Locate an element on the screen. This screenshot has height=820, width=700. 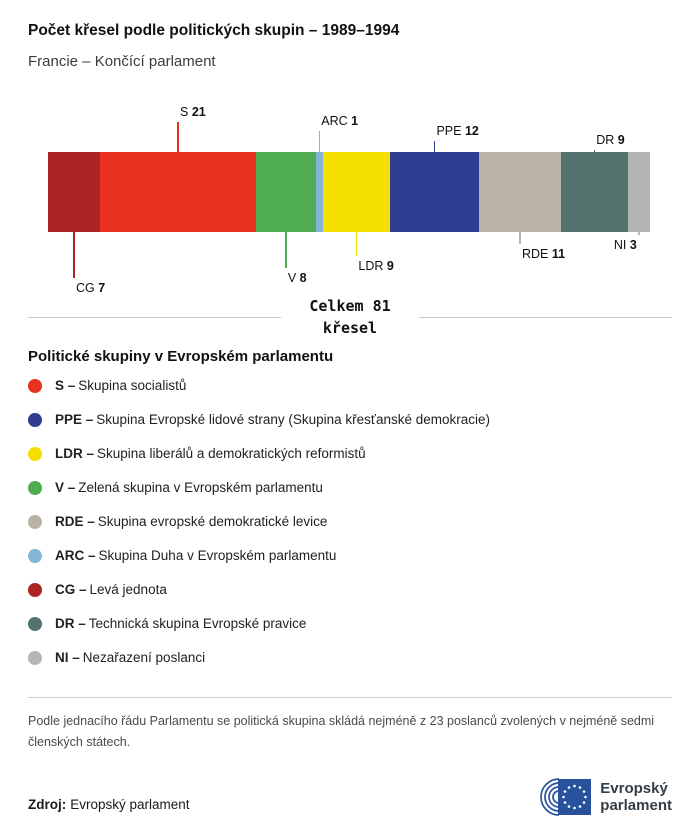
legend-item-text: DR – Technická skupina Evropské pravice is located at coordinates (181, 623).